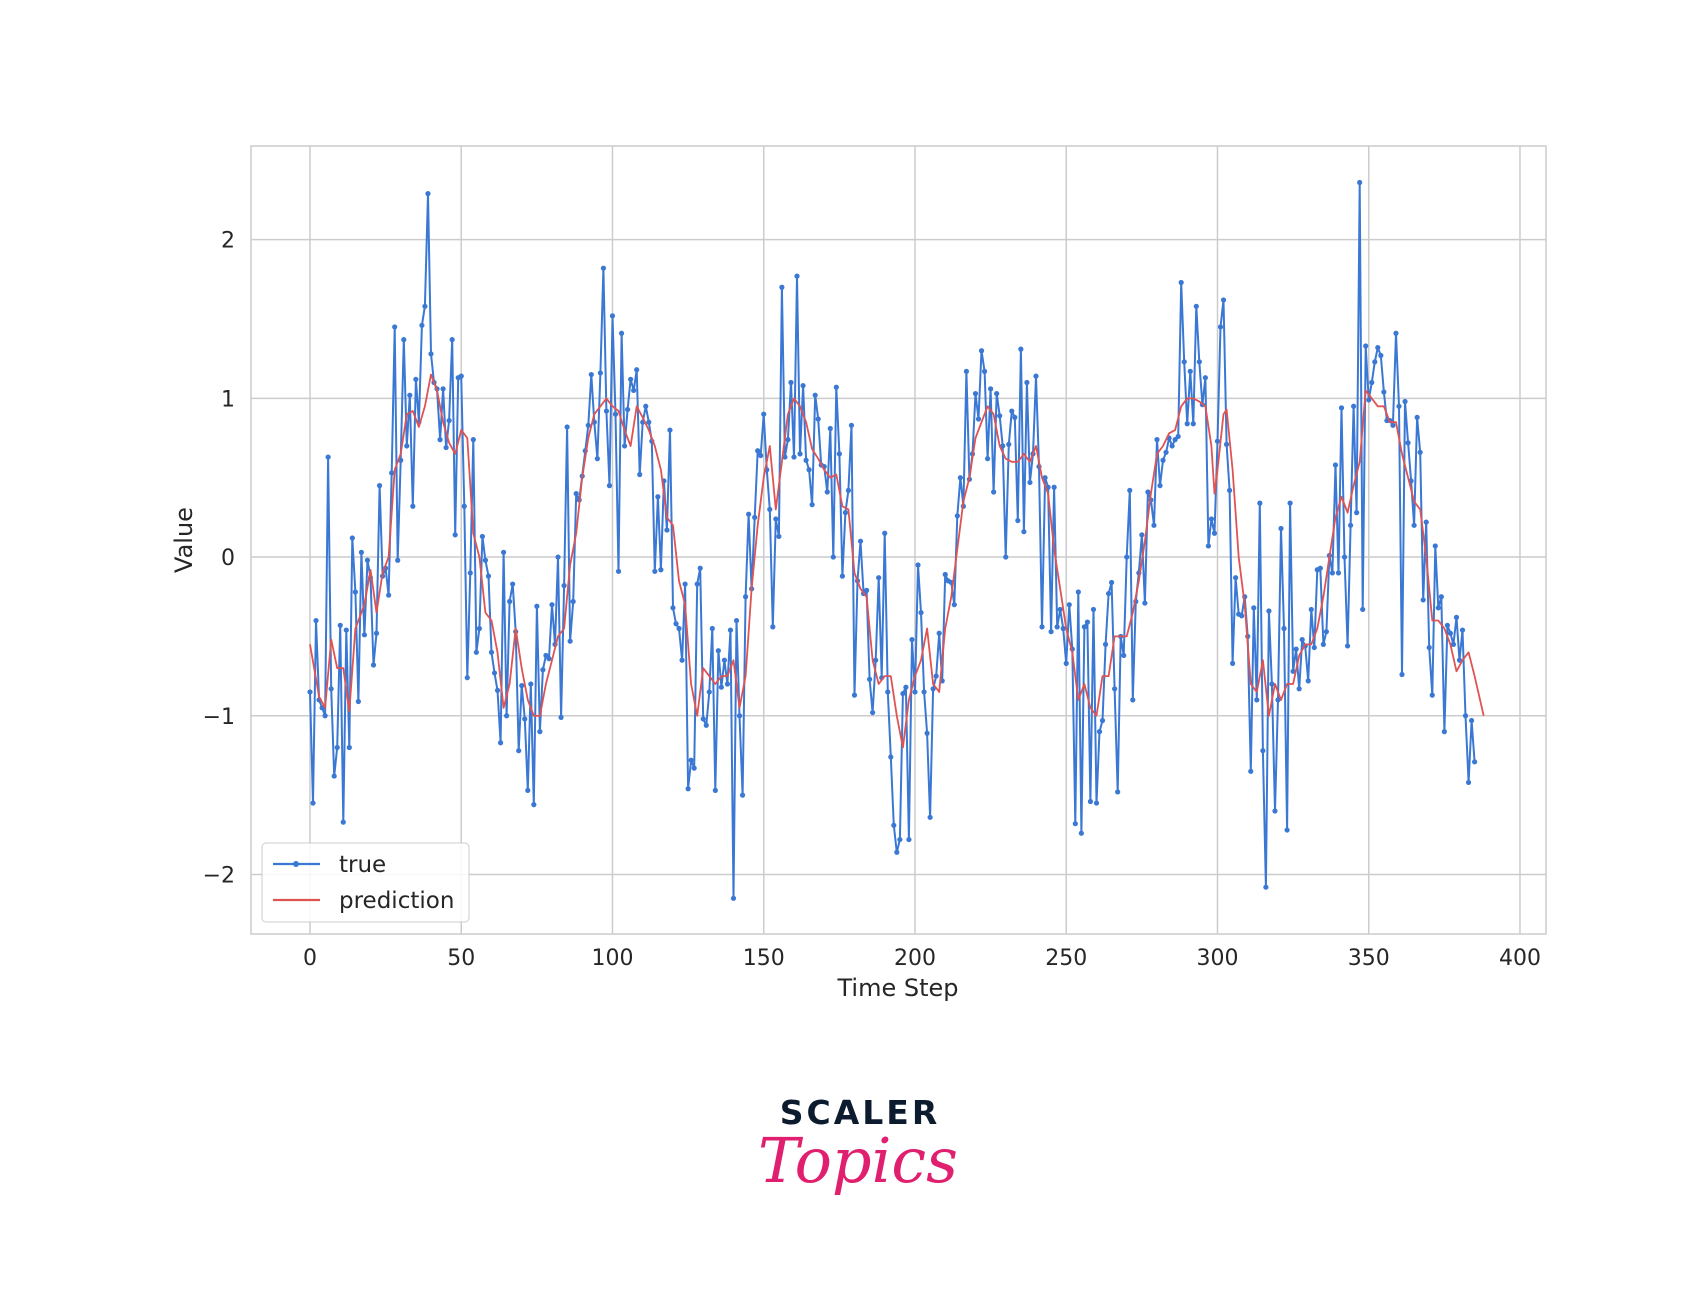 The width and height of the screenshot is (1700, 1308). Describe the element at coordinates (1217, 958) in the screenshot. I see `x-tick-label: 300` at that location.